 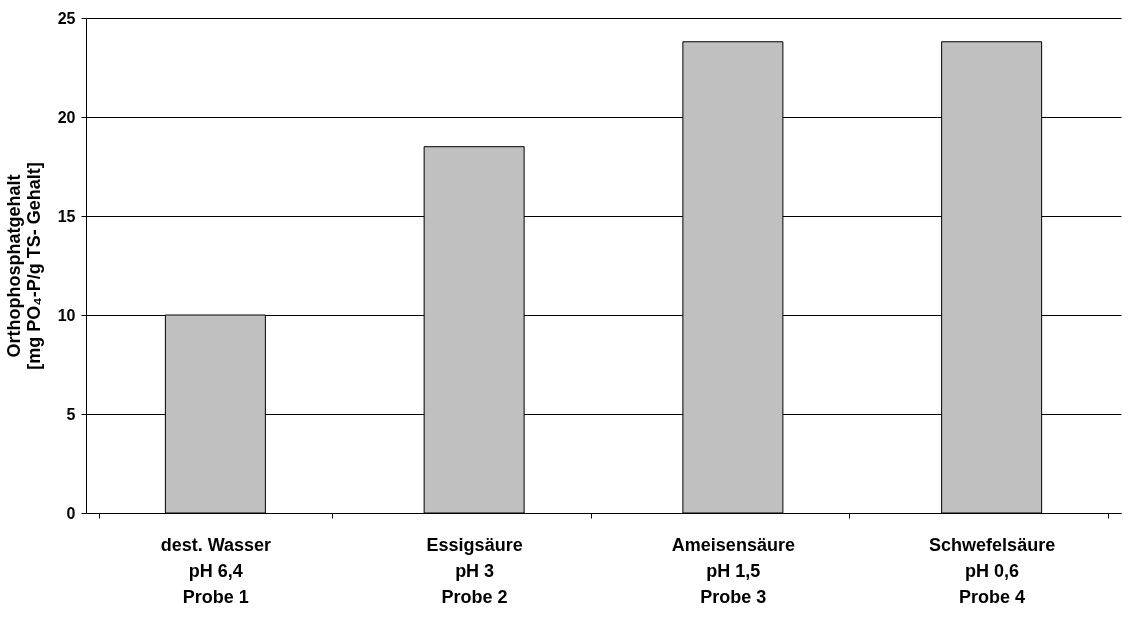 I want to click on y-tick-label: 25, so click(x=66, y=18).